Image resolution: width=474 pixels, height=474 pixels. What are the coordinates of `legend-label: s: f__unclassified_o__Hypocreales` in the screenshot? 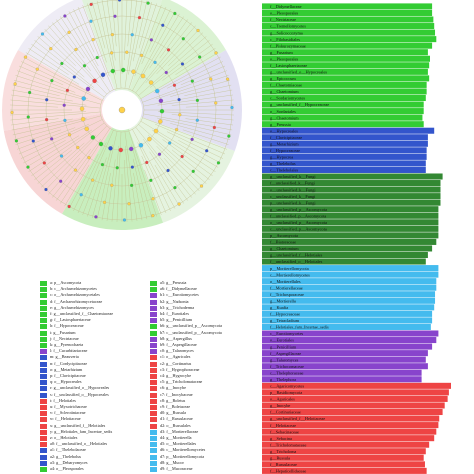 It's located at (79, 394).